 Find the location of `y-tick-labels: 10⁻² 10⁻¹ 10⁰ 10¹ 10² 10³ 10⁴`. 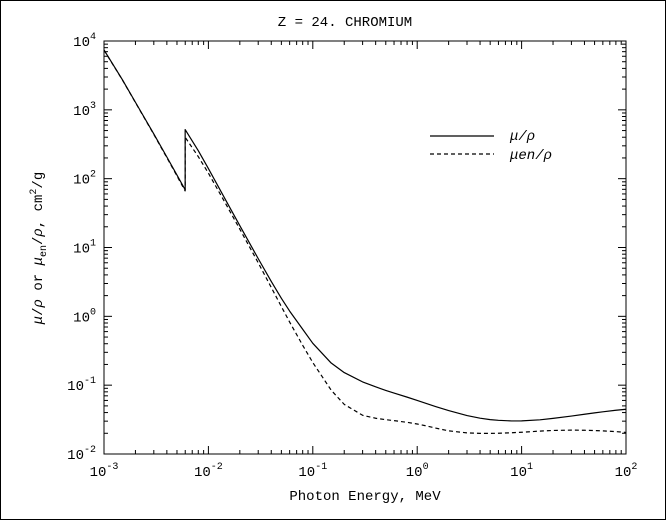

y-tick-labels: 10⁻² 10⁻¹ 10⁰ 10¹ 10² 10³ 10⁴ is located at coordinates (81, 248).